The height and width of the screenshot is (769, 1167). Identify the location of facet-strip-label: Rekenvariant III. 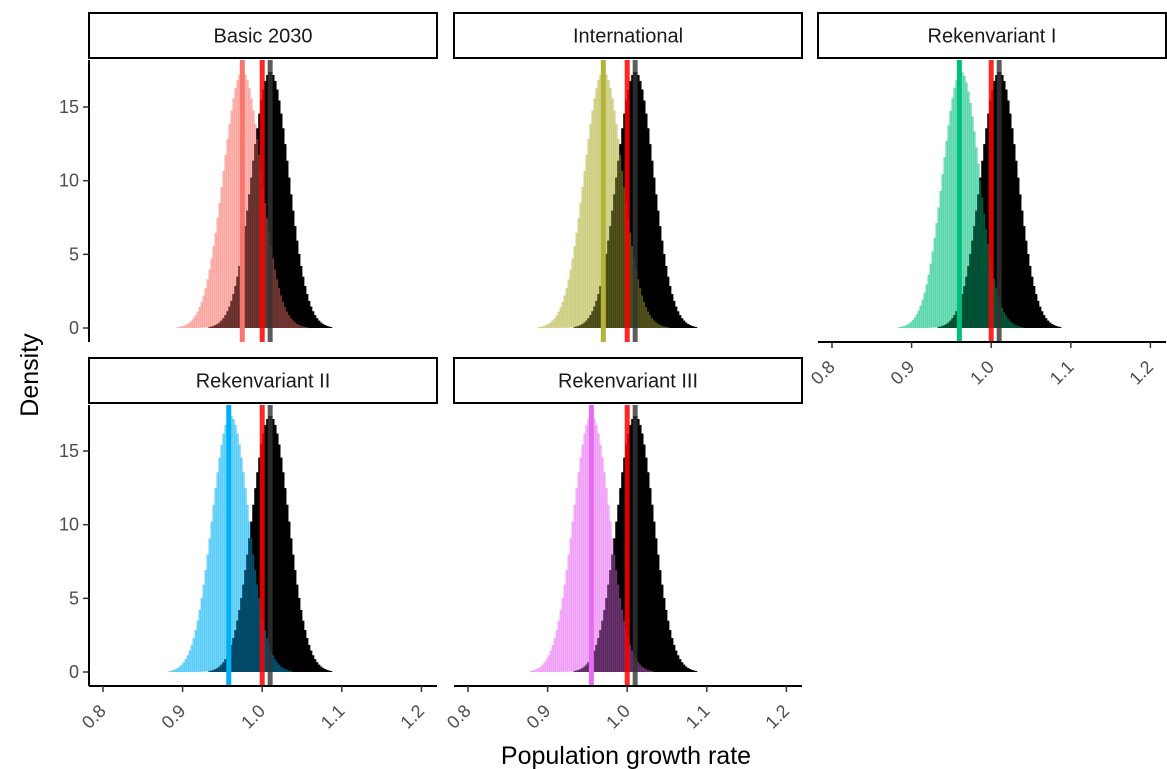
(628, 382).